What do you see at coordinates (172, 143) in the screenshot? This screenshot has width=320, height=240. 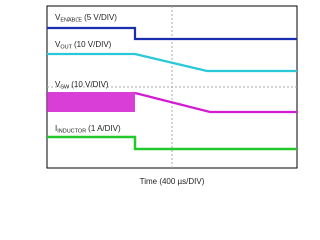 I see `trace-inductor` at bounding box center [172, 143].